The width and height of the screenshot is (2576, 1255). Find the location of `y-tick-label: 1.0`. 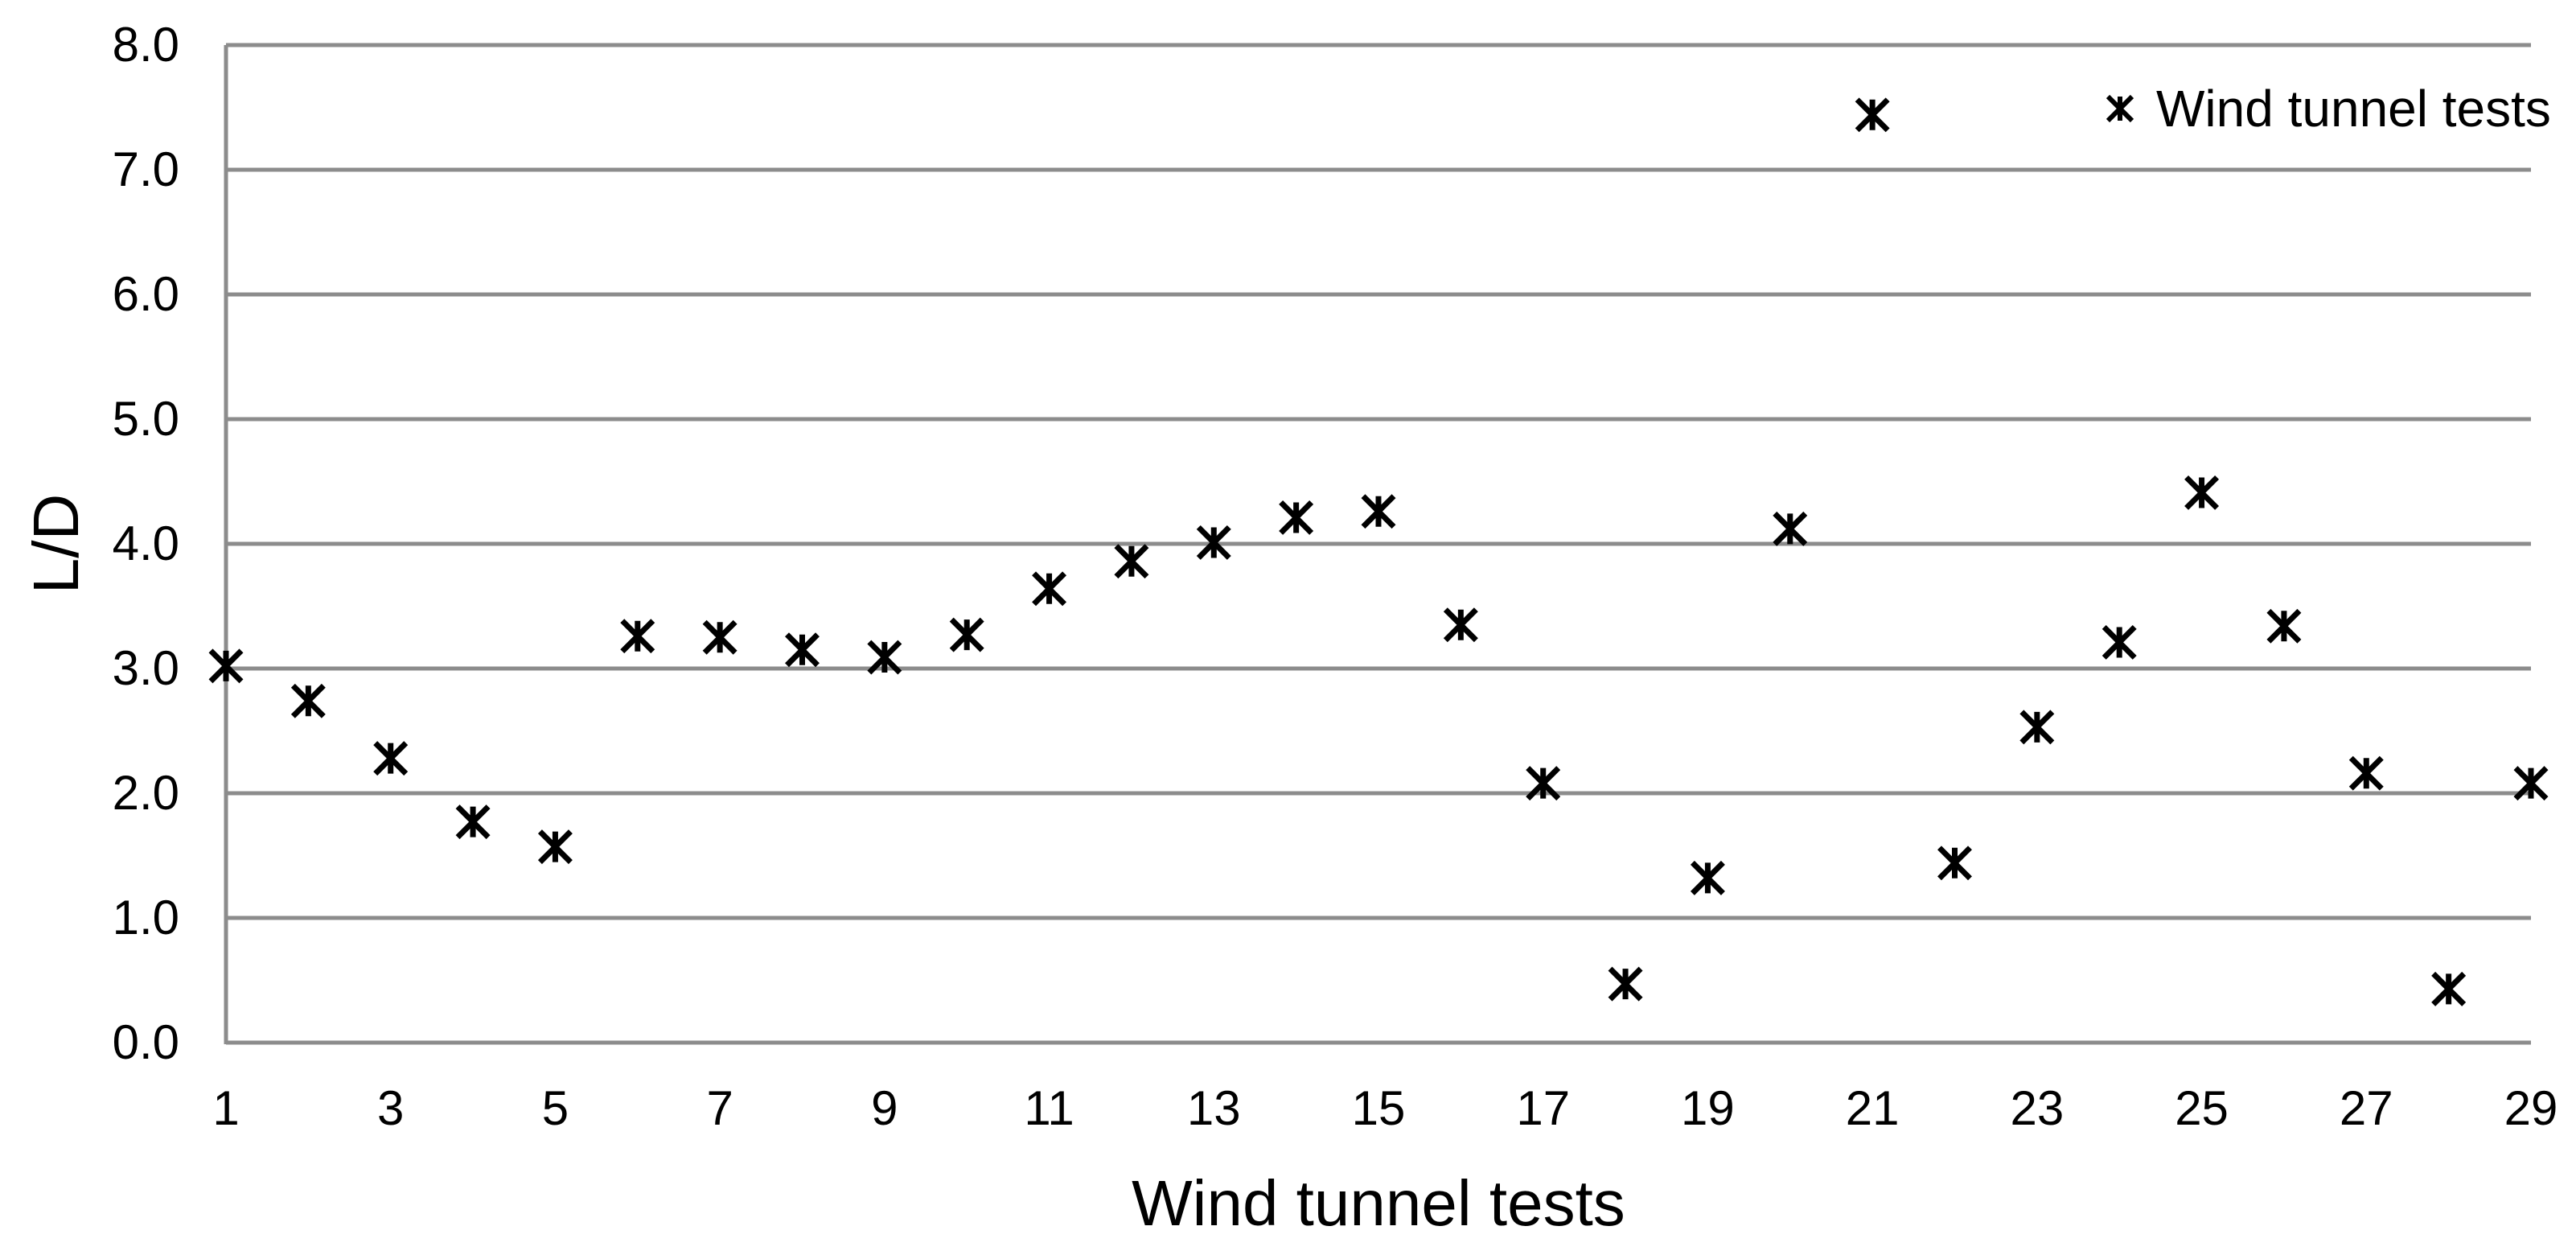

y-tick-label: 1.0 is located at coordinates (145, 917).